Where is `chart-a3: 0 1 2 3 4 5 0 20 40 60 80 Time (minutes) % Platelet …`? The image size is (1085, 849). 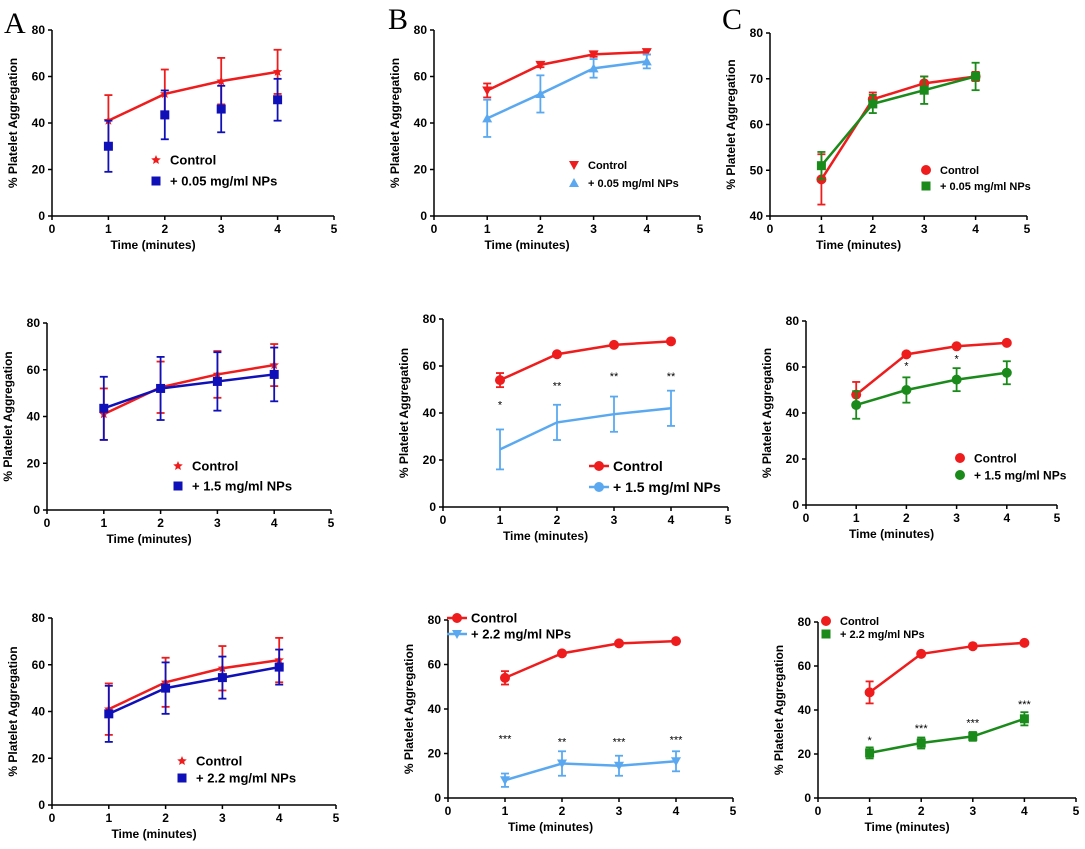 chart-a3: 0 1 2 3 4 5 0 20 40 60 80 Time (minutes) % Platelet … is located at coordinates (173, 726).